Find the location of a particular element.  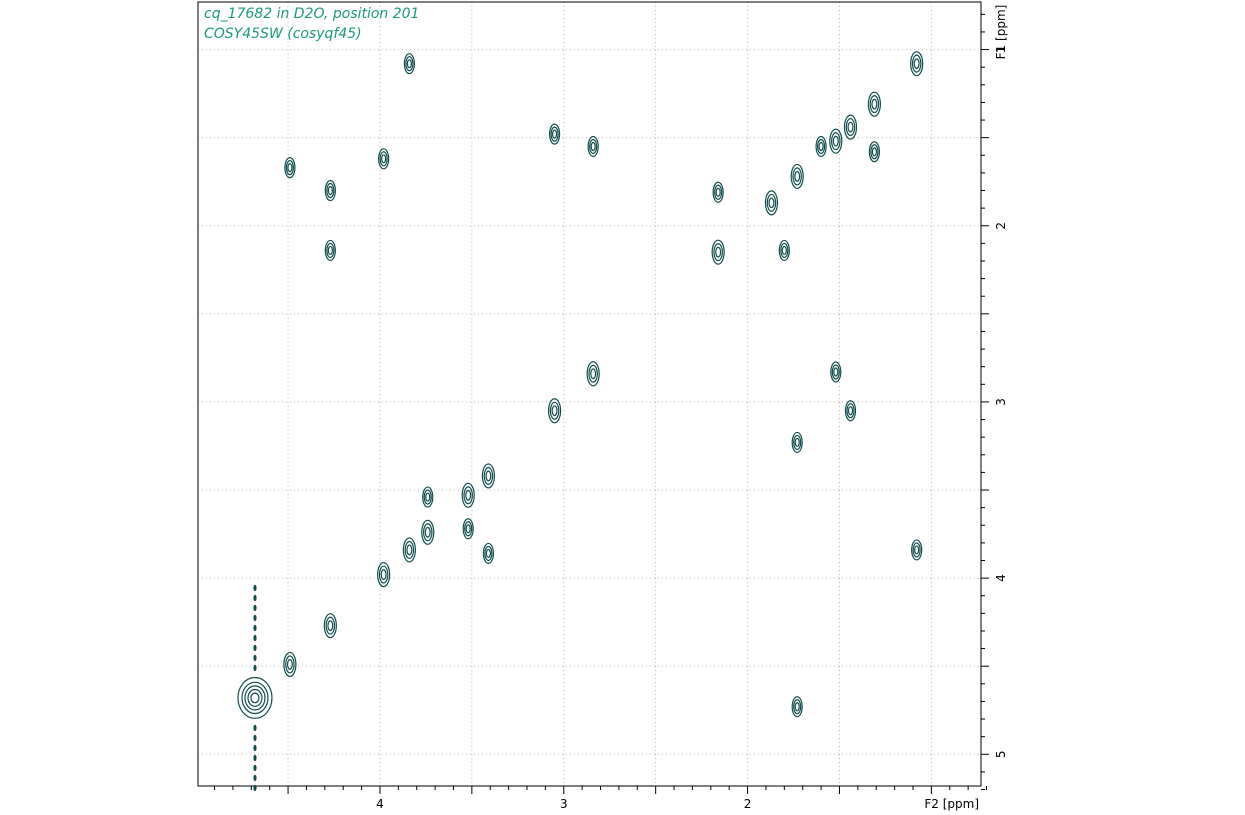

f1-axis: 1 2 3 4 5 F1 [ppm] is located at coordinates (994, 398).